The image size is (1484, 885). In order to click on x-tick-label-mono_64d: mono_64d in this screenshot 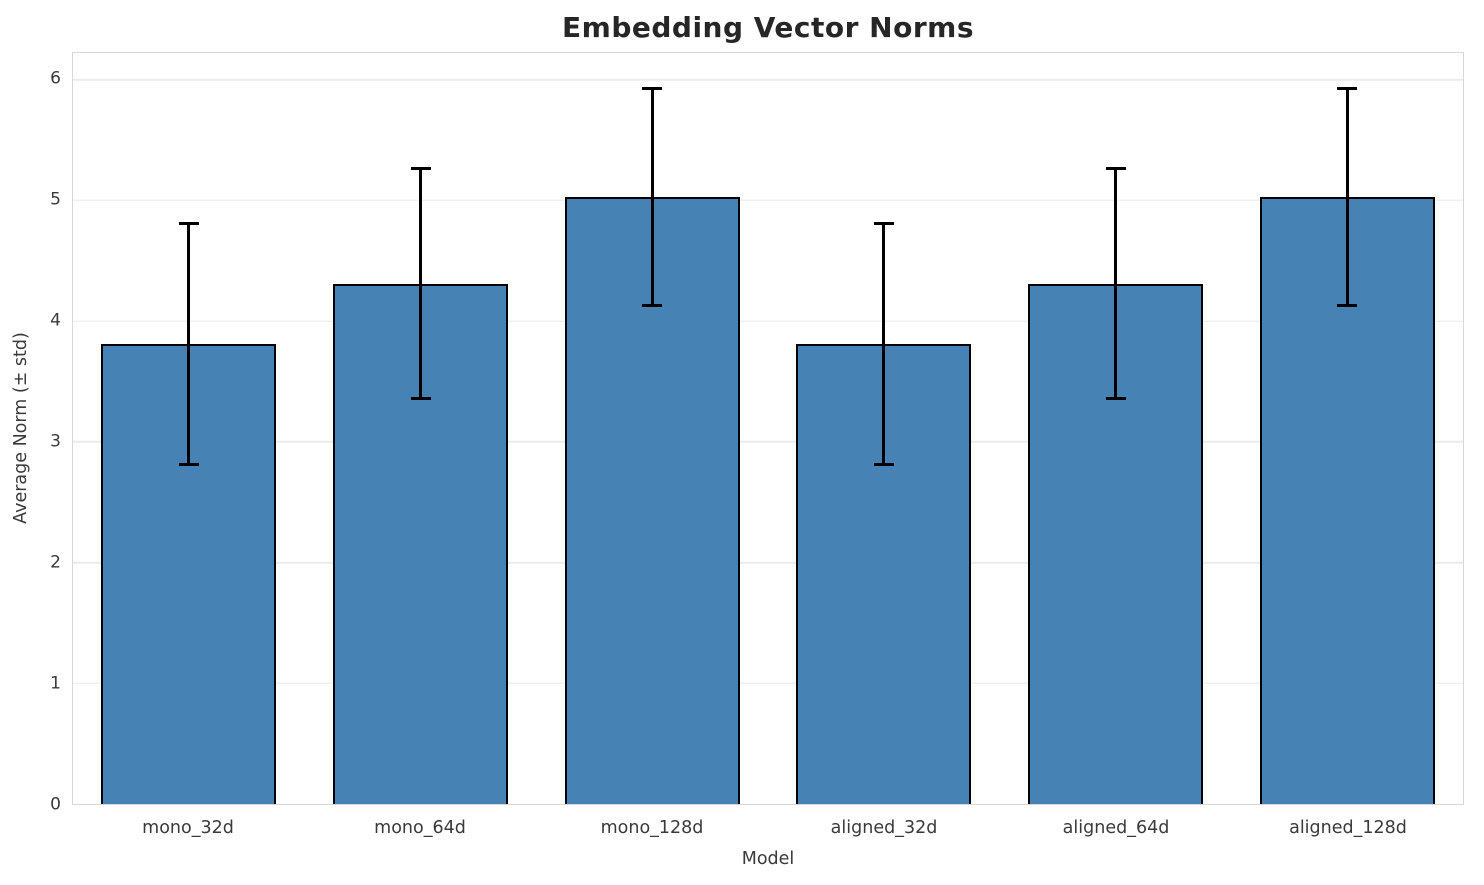, I will do `click(420, 828)`.